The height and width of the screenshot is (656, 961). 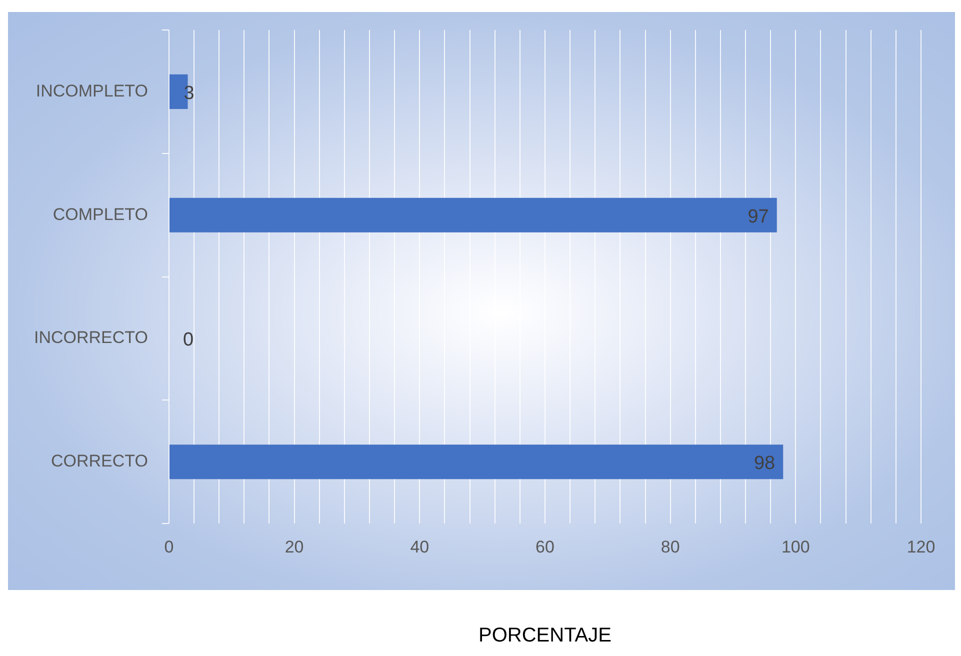 What do you see at coordinates (765, 463) in the screenshot?
I see `data-label: 98` at bounding box center [765, 463].